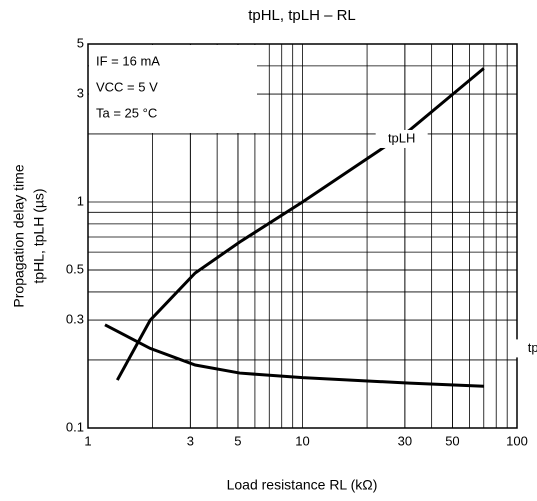 The height and width of the screenshot is (501, 537). I want to click on series-label: tpLH, so click(401, 137).